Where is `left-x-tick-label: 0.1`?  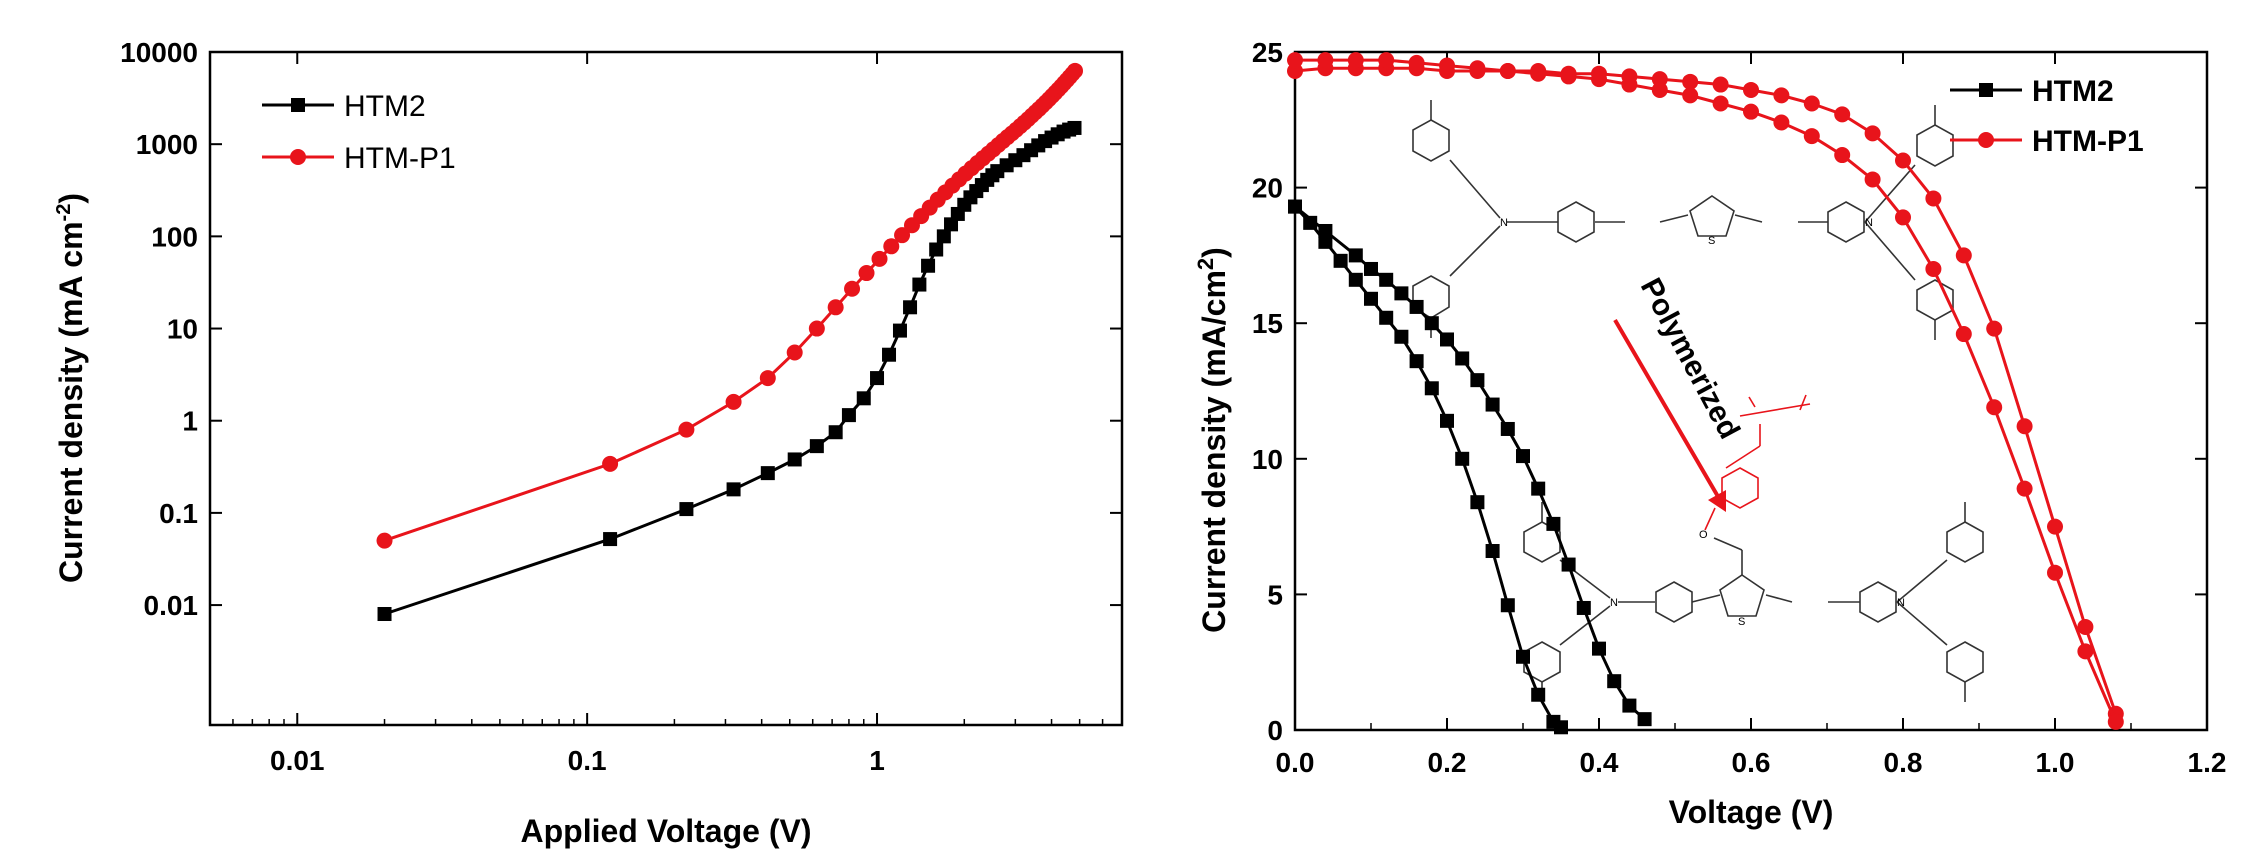
left-x-tick-label: 0.1 is located at coordinates (587, 760).